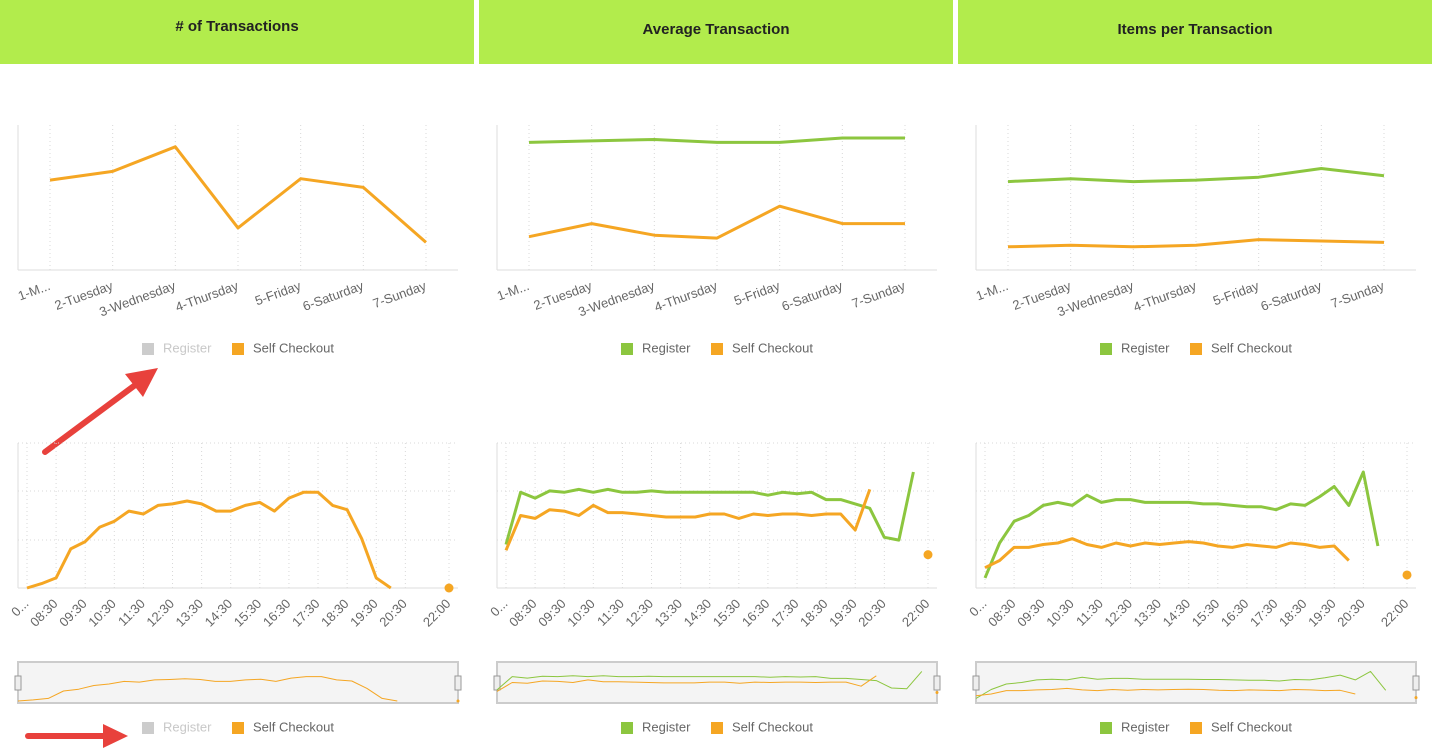 The height and width of the screenshot is (755, 1432). I want to click on column-title: Average Transaction, so click(715, 29).